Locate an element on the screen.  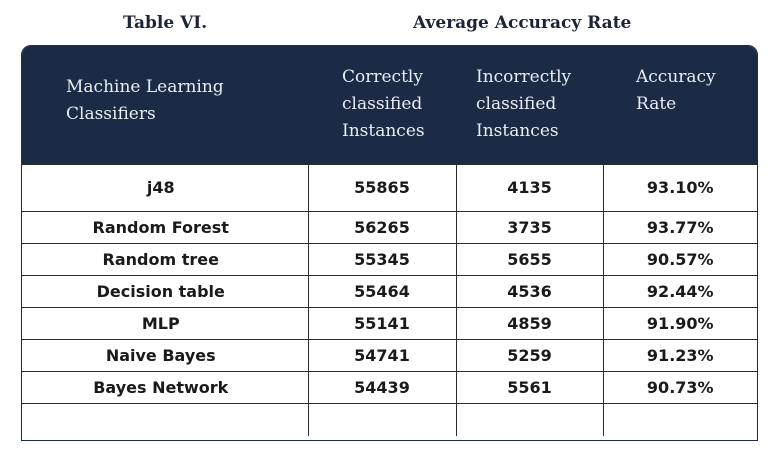
cell-incorrect: 3735 is located at coordinates (530, 227).